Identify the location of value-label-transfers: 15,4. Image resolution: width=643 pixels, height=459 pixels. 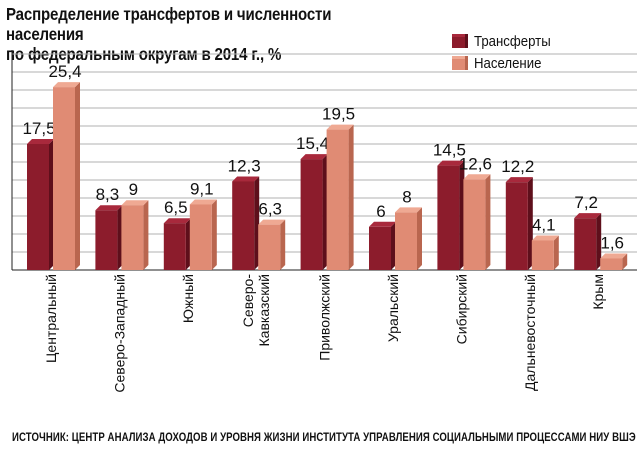
(312, 143).